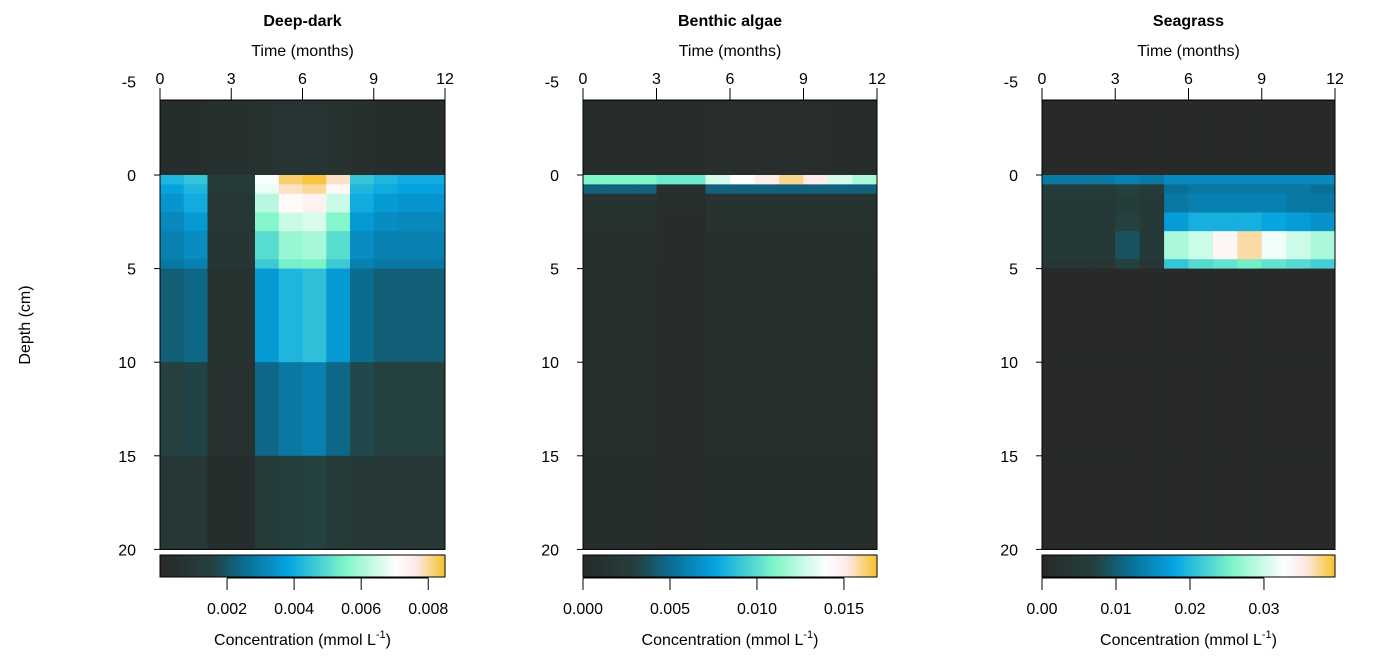 This screenshot has width=1377, height=670. Describe the element at coordinates (127, 363) in the screenshot. I see `y-tick-label: 10` at that location.